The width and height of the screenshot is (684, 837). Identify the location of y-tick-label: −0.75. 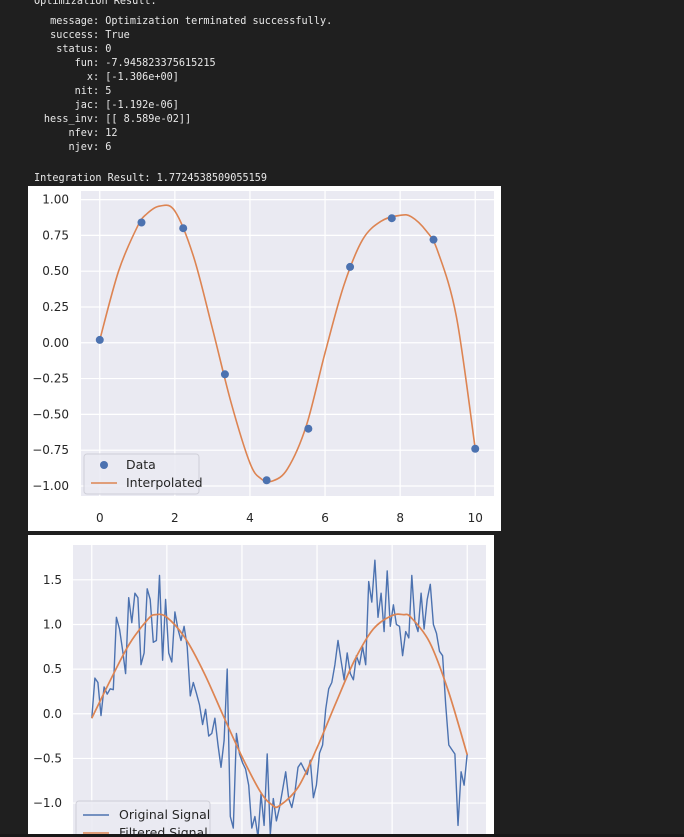
(50, 450).